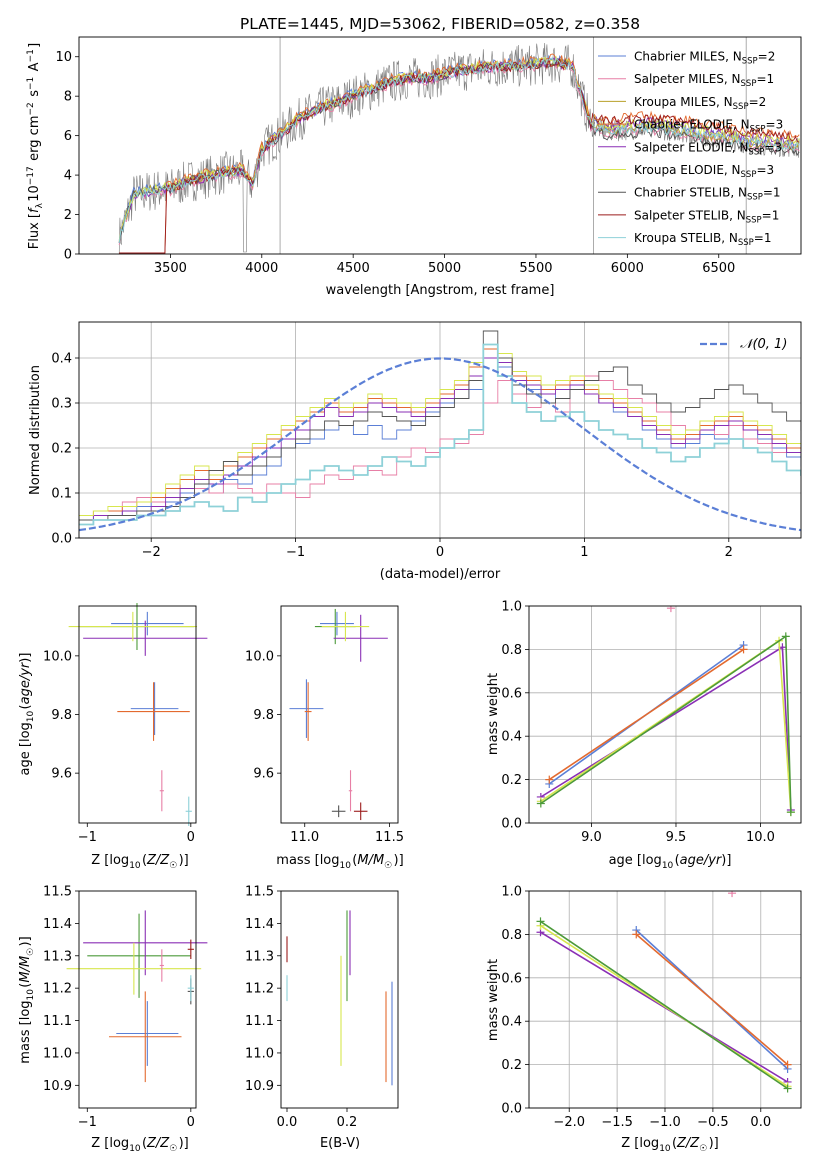  Describe the element at coordinates (27, 999) in the screenshot. I see `y-axis-label: mass [log10 (M/M☉ )]` at that location.